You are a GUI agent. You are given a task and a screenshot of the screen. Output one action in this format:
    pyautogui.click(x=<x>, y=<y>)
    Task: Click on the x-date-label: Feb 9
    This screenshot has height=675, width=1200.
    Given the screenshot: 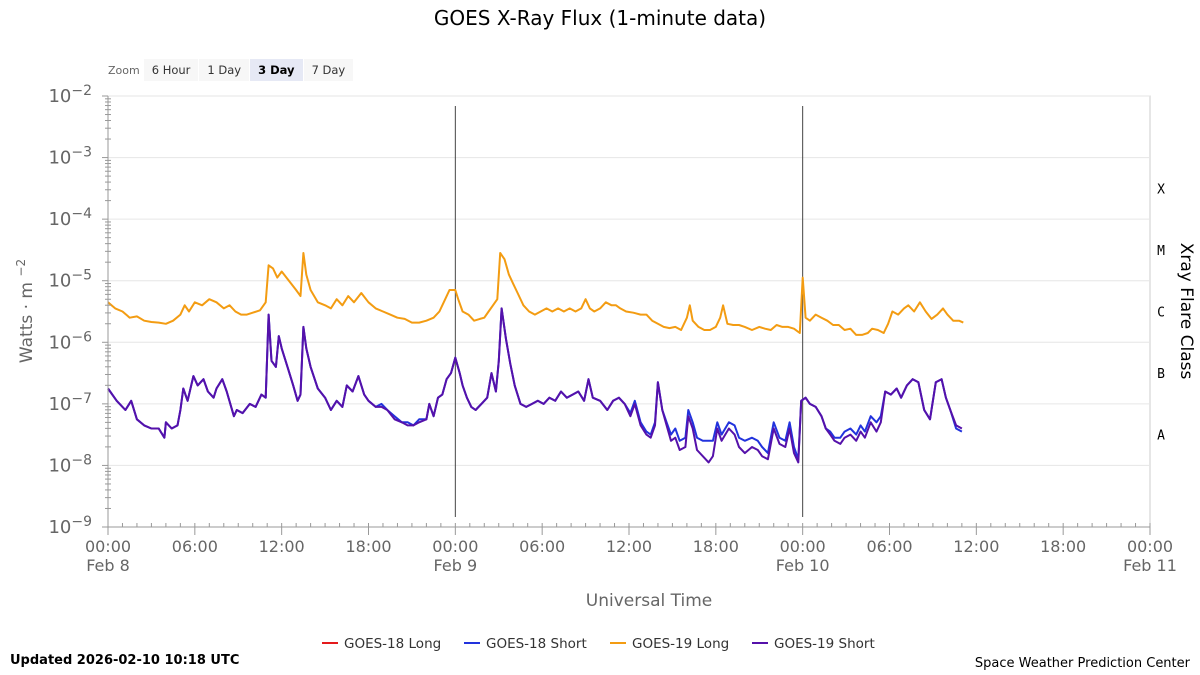 What is the action you would take?
    pyautogui.click(x=456, y=565)
    